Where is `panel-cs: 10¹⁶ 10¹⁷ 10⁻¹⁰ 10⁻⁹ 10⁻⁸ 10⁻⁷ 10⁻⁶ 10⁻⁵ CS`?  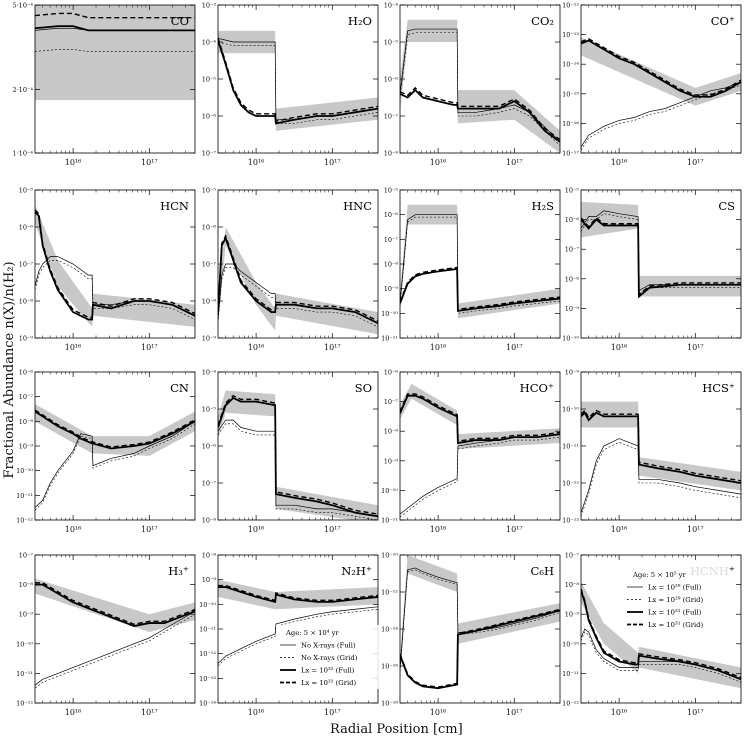 panel-cs: 10¹⁶ 10¹⁷ 10⁻¹⁰ 10⁻⁹ 10⁻⁸ 10⁻⁷ 10⁻⁶ 10⁻⁵ CS is located at coordinates (652, 269).